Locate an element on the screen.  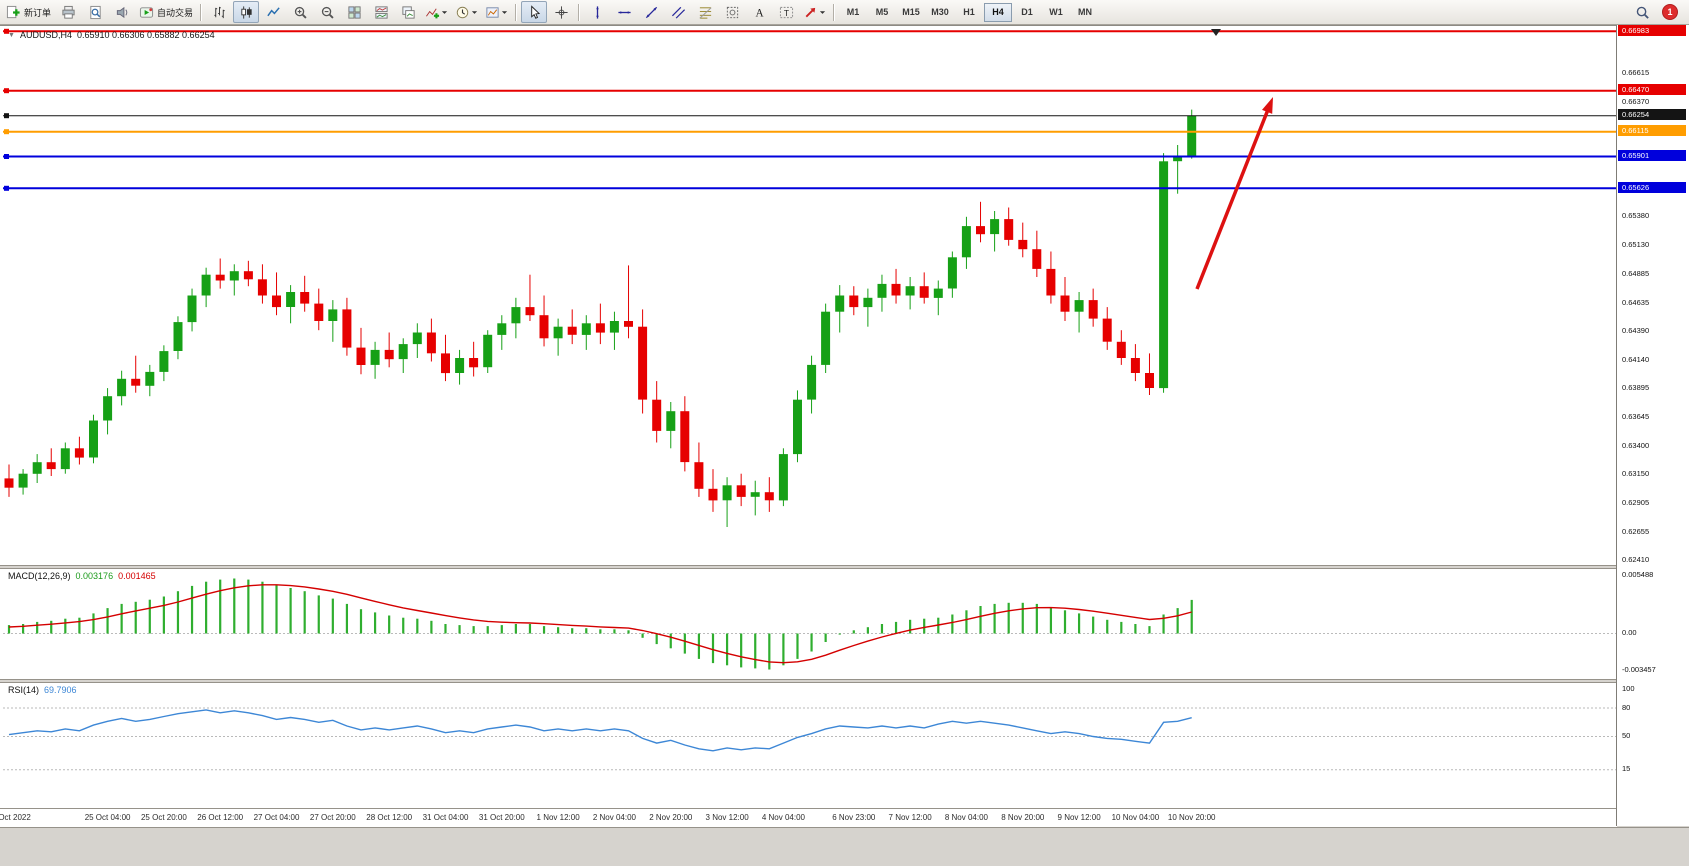
timeframe-MN: MN is located at coordinates (1085, 12).